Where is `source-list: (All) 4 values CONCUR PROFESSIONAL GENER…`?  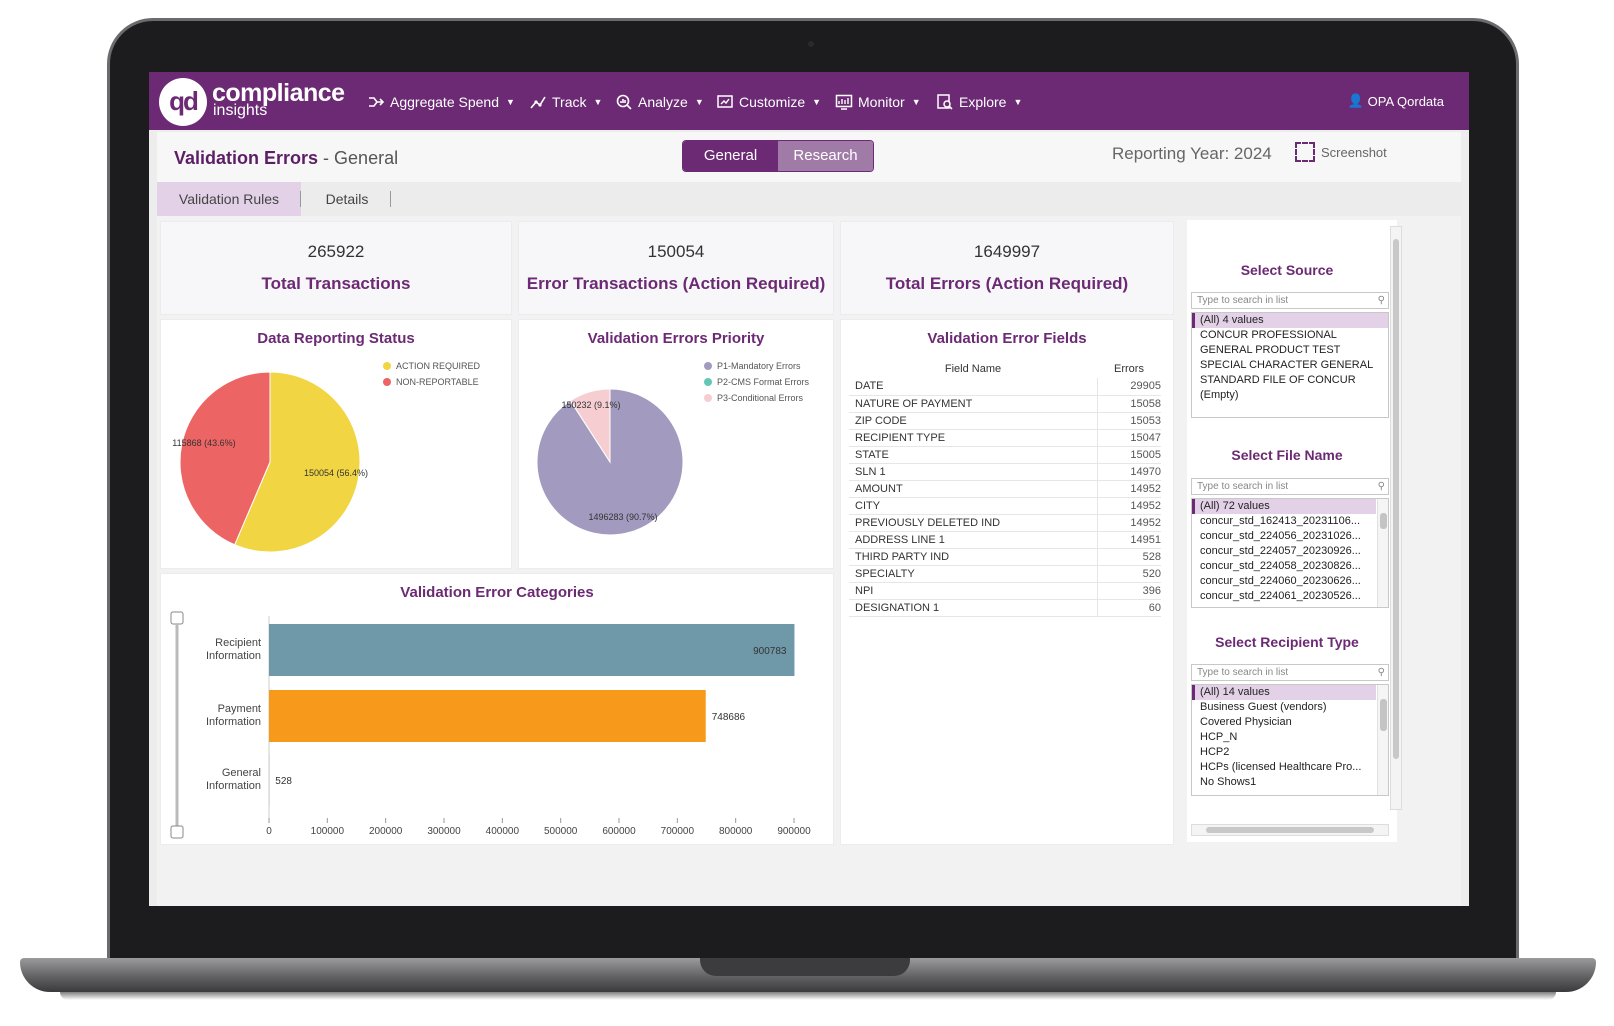 source-list: (All) 4 values CONCUR PROFESSIONAL GENER… is located at coordinates (1290, 365).